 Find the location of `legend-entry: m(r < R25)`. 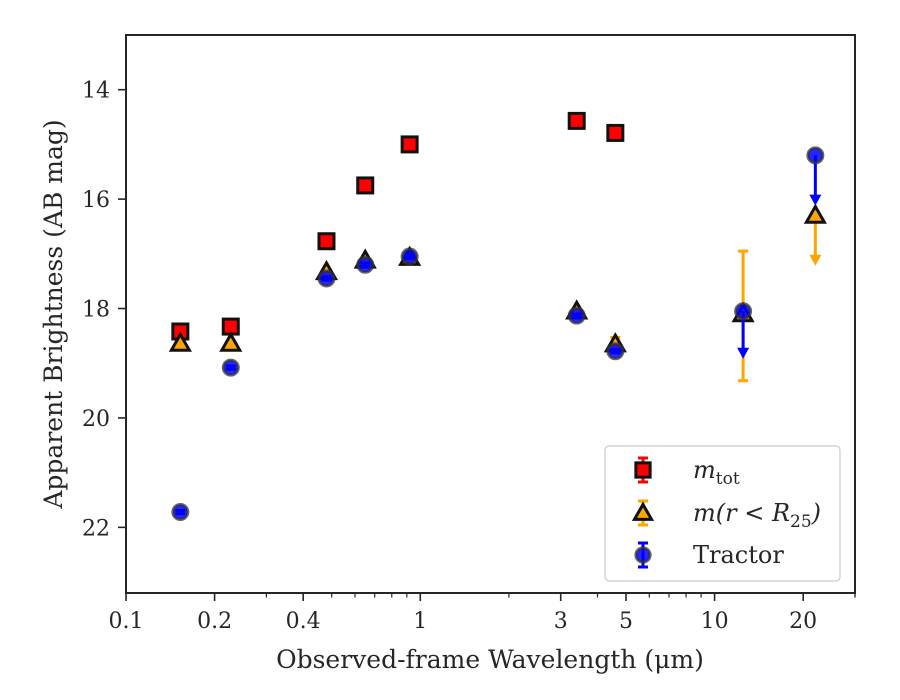

legend-entry: m(r < R25) is located at coordinates (726, 515).